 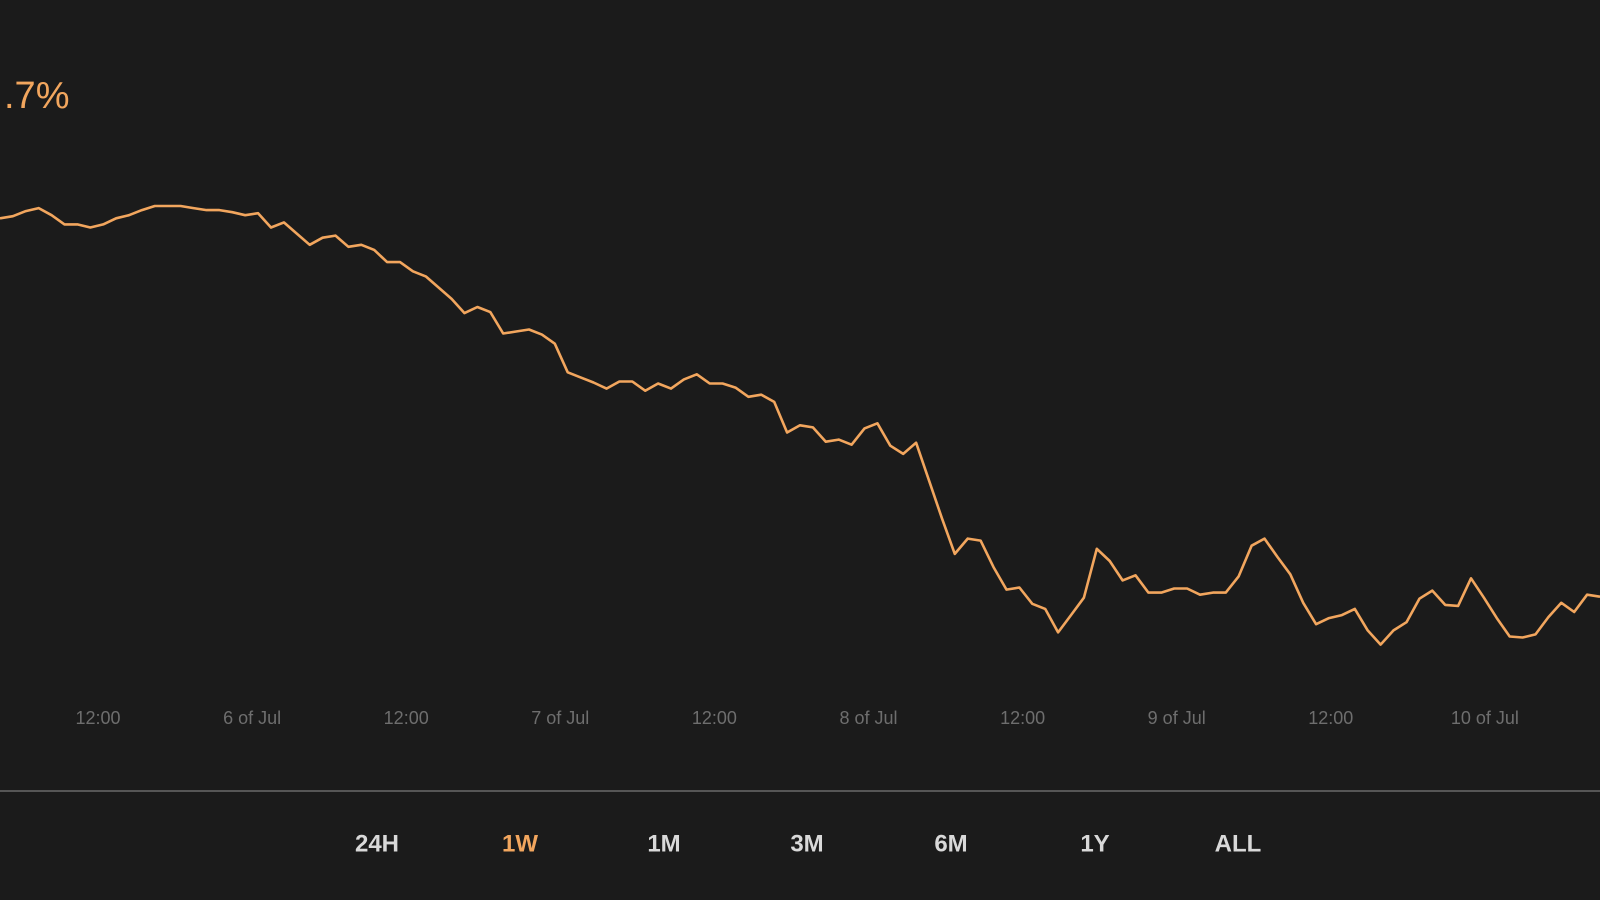 I want to click on range-tab: 1M, so click(x=663, y=843).